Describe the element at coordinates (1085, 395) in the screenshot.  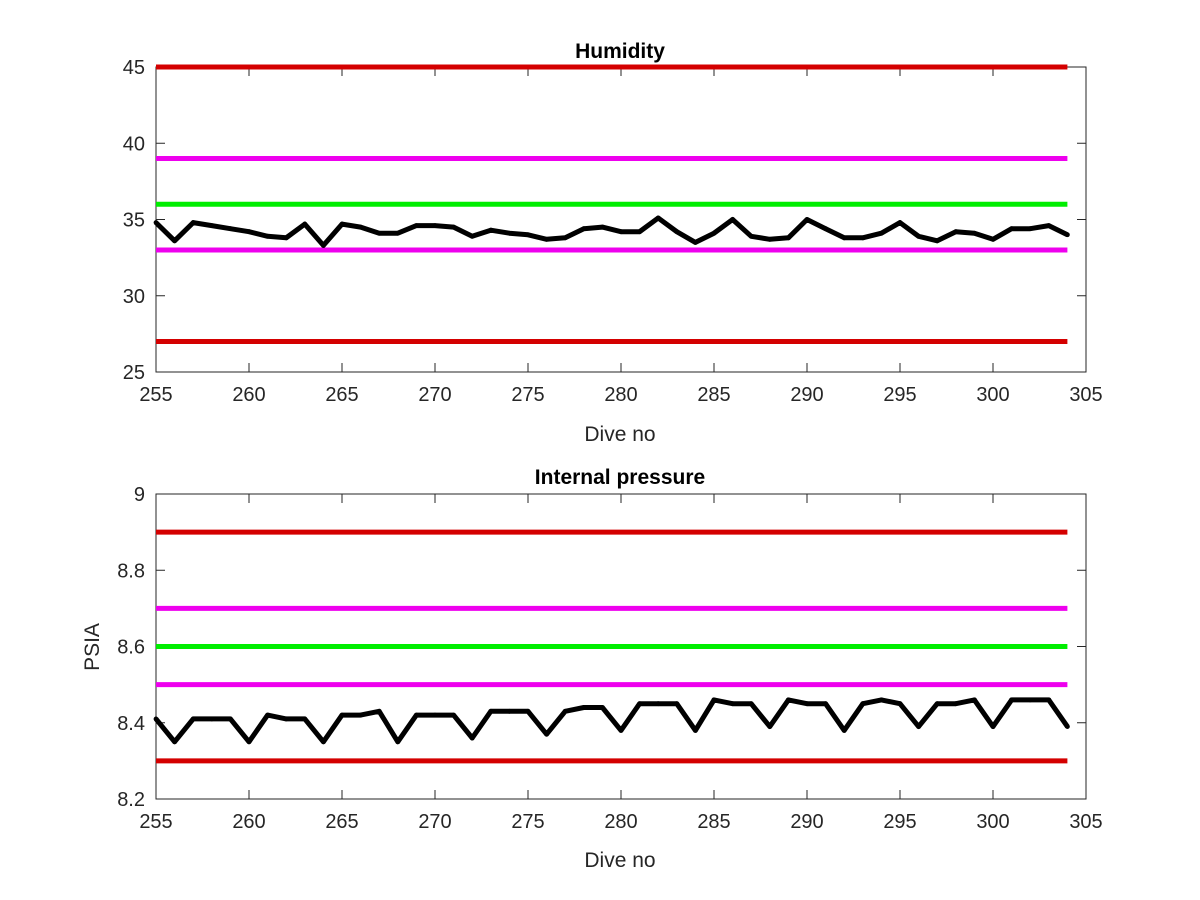
I see `humidity-x-tick-label: 305` at that location.